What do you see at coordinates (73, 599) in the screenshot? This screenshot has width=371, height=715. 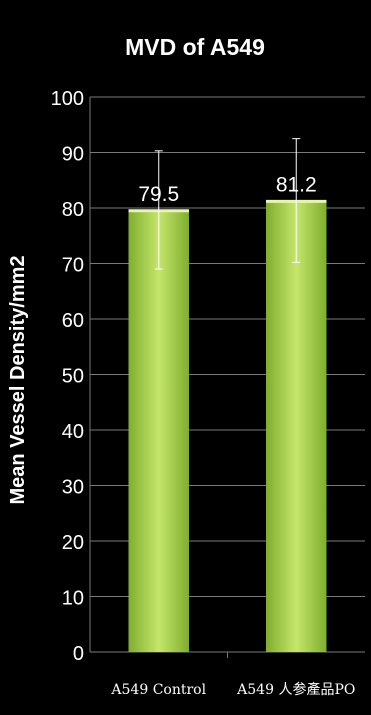 I see `y-tick-label: 10` at bounding box center [73, 599].